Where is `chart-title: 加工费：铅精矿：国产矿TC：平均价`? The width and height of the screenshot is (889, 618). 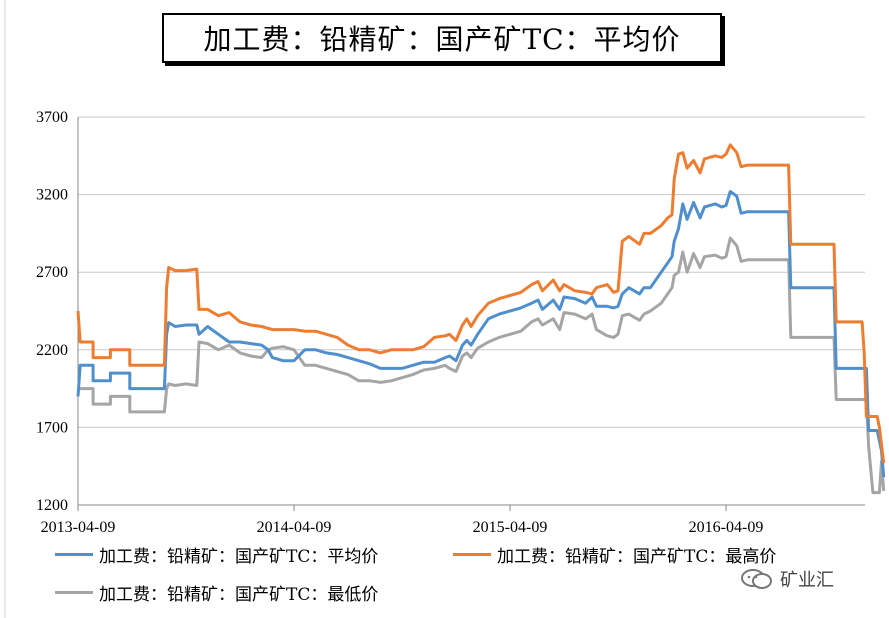 chart-title: 加工费：铅精矿：国产矿TC：平均价 is located at coordinates (442, 39).